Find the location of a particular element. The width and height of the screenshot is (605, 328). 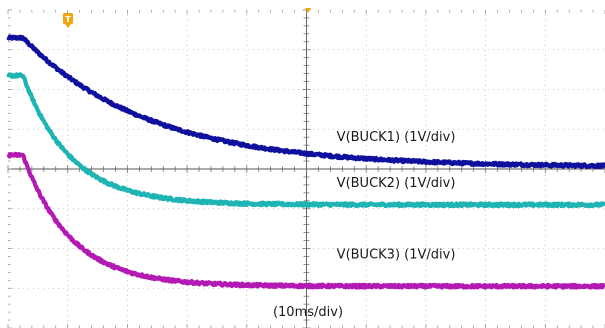

trace-label-1: V(BUCK1) (1V/div) is located at coordinates (396, 137).